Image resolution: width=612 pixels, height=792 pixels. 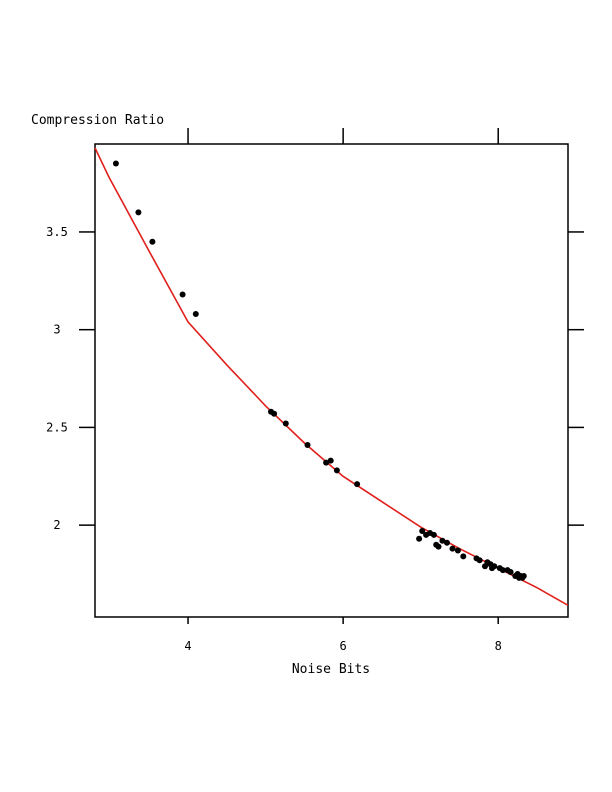 What do you see at coordinates (56, 525) in the screenshot?
I see `y-tick-label: 2` at bounding box center [56, 525].